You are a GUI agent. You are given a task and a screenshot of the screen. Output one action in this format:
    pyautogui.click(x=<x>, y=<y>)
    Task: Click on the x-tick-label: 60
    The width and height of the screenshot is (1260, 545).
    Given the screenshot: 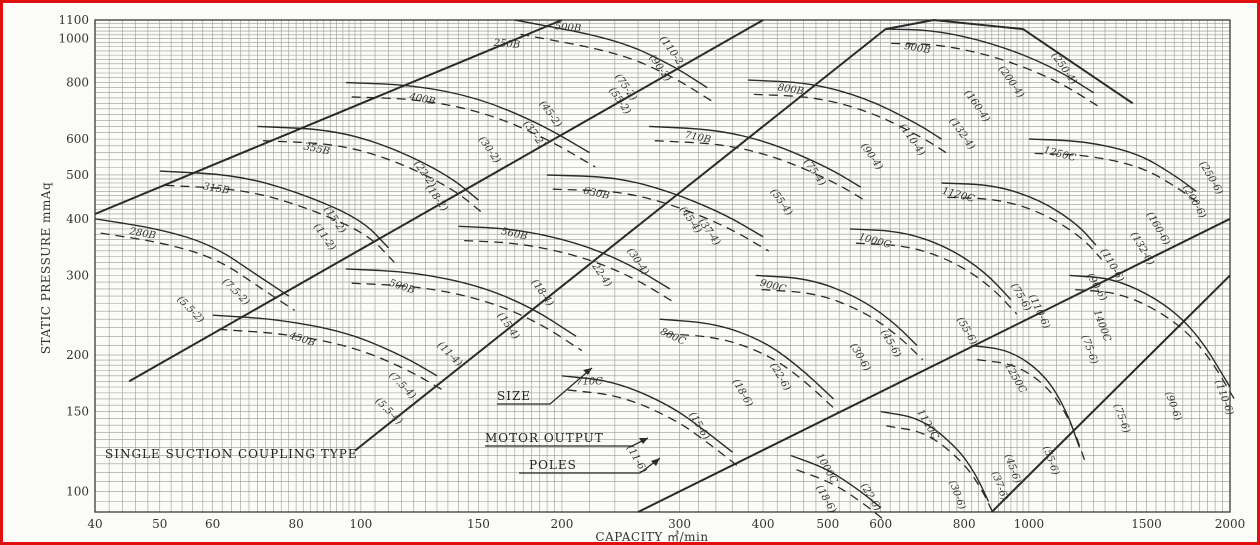 What is the action you would take?
    pyautogui.click(x=212, y=524)
    